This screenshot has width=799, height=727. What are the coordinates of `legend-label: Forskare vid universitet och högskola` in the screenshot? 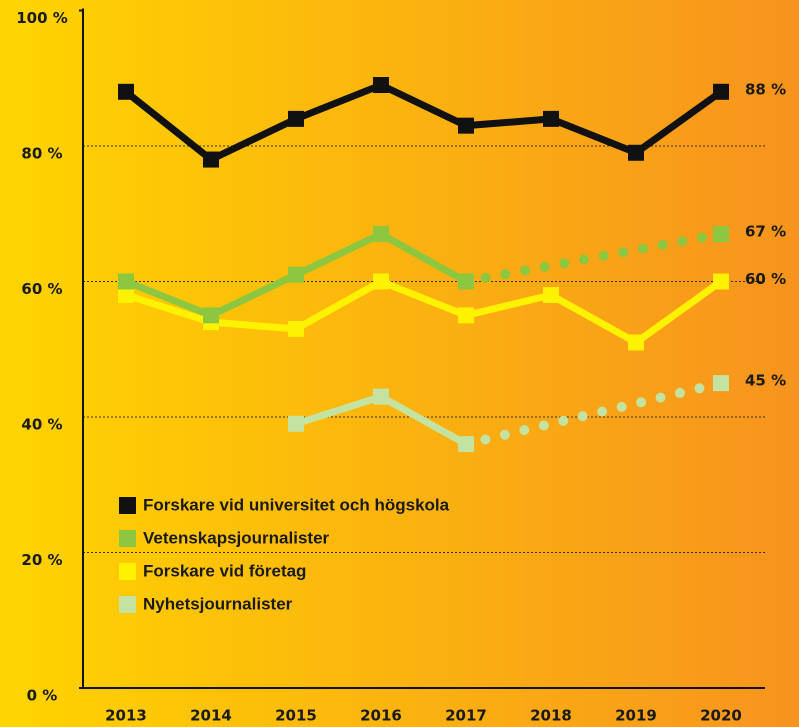 It's located at (296, 504).